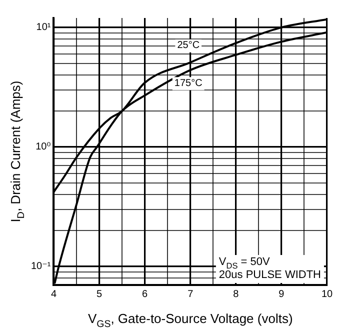 The width and height of the screenshot is (349, 331). I want to click on x-tick-label: 4, so click(53, 294).